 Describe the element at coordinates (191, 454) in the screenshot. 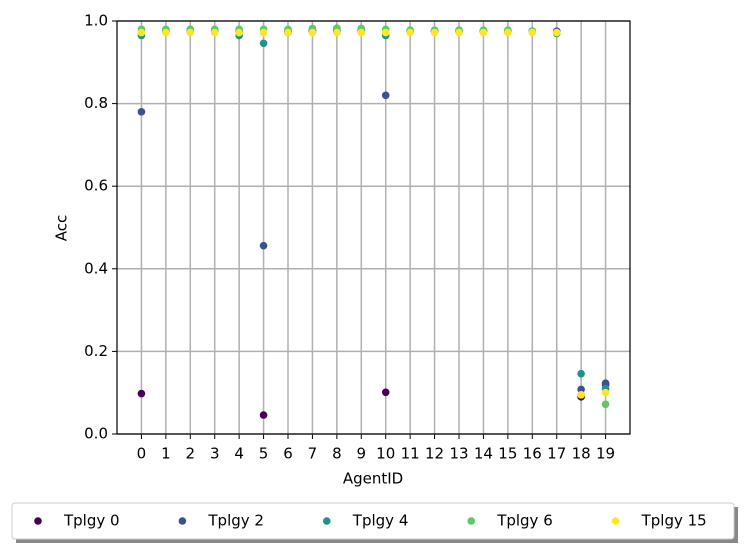

I see `x-tick-label: 2` at that location.